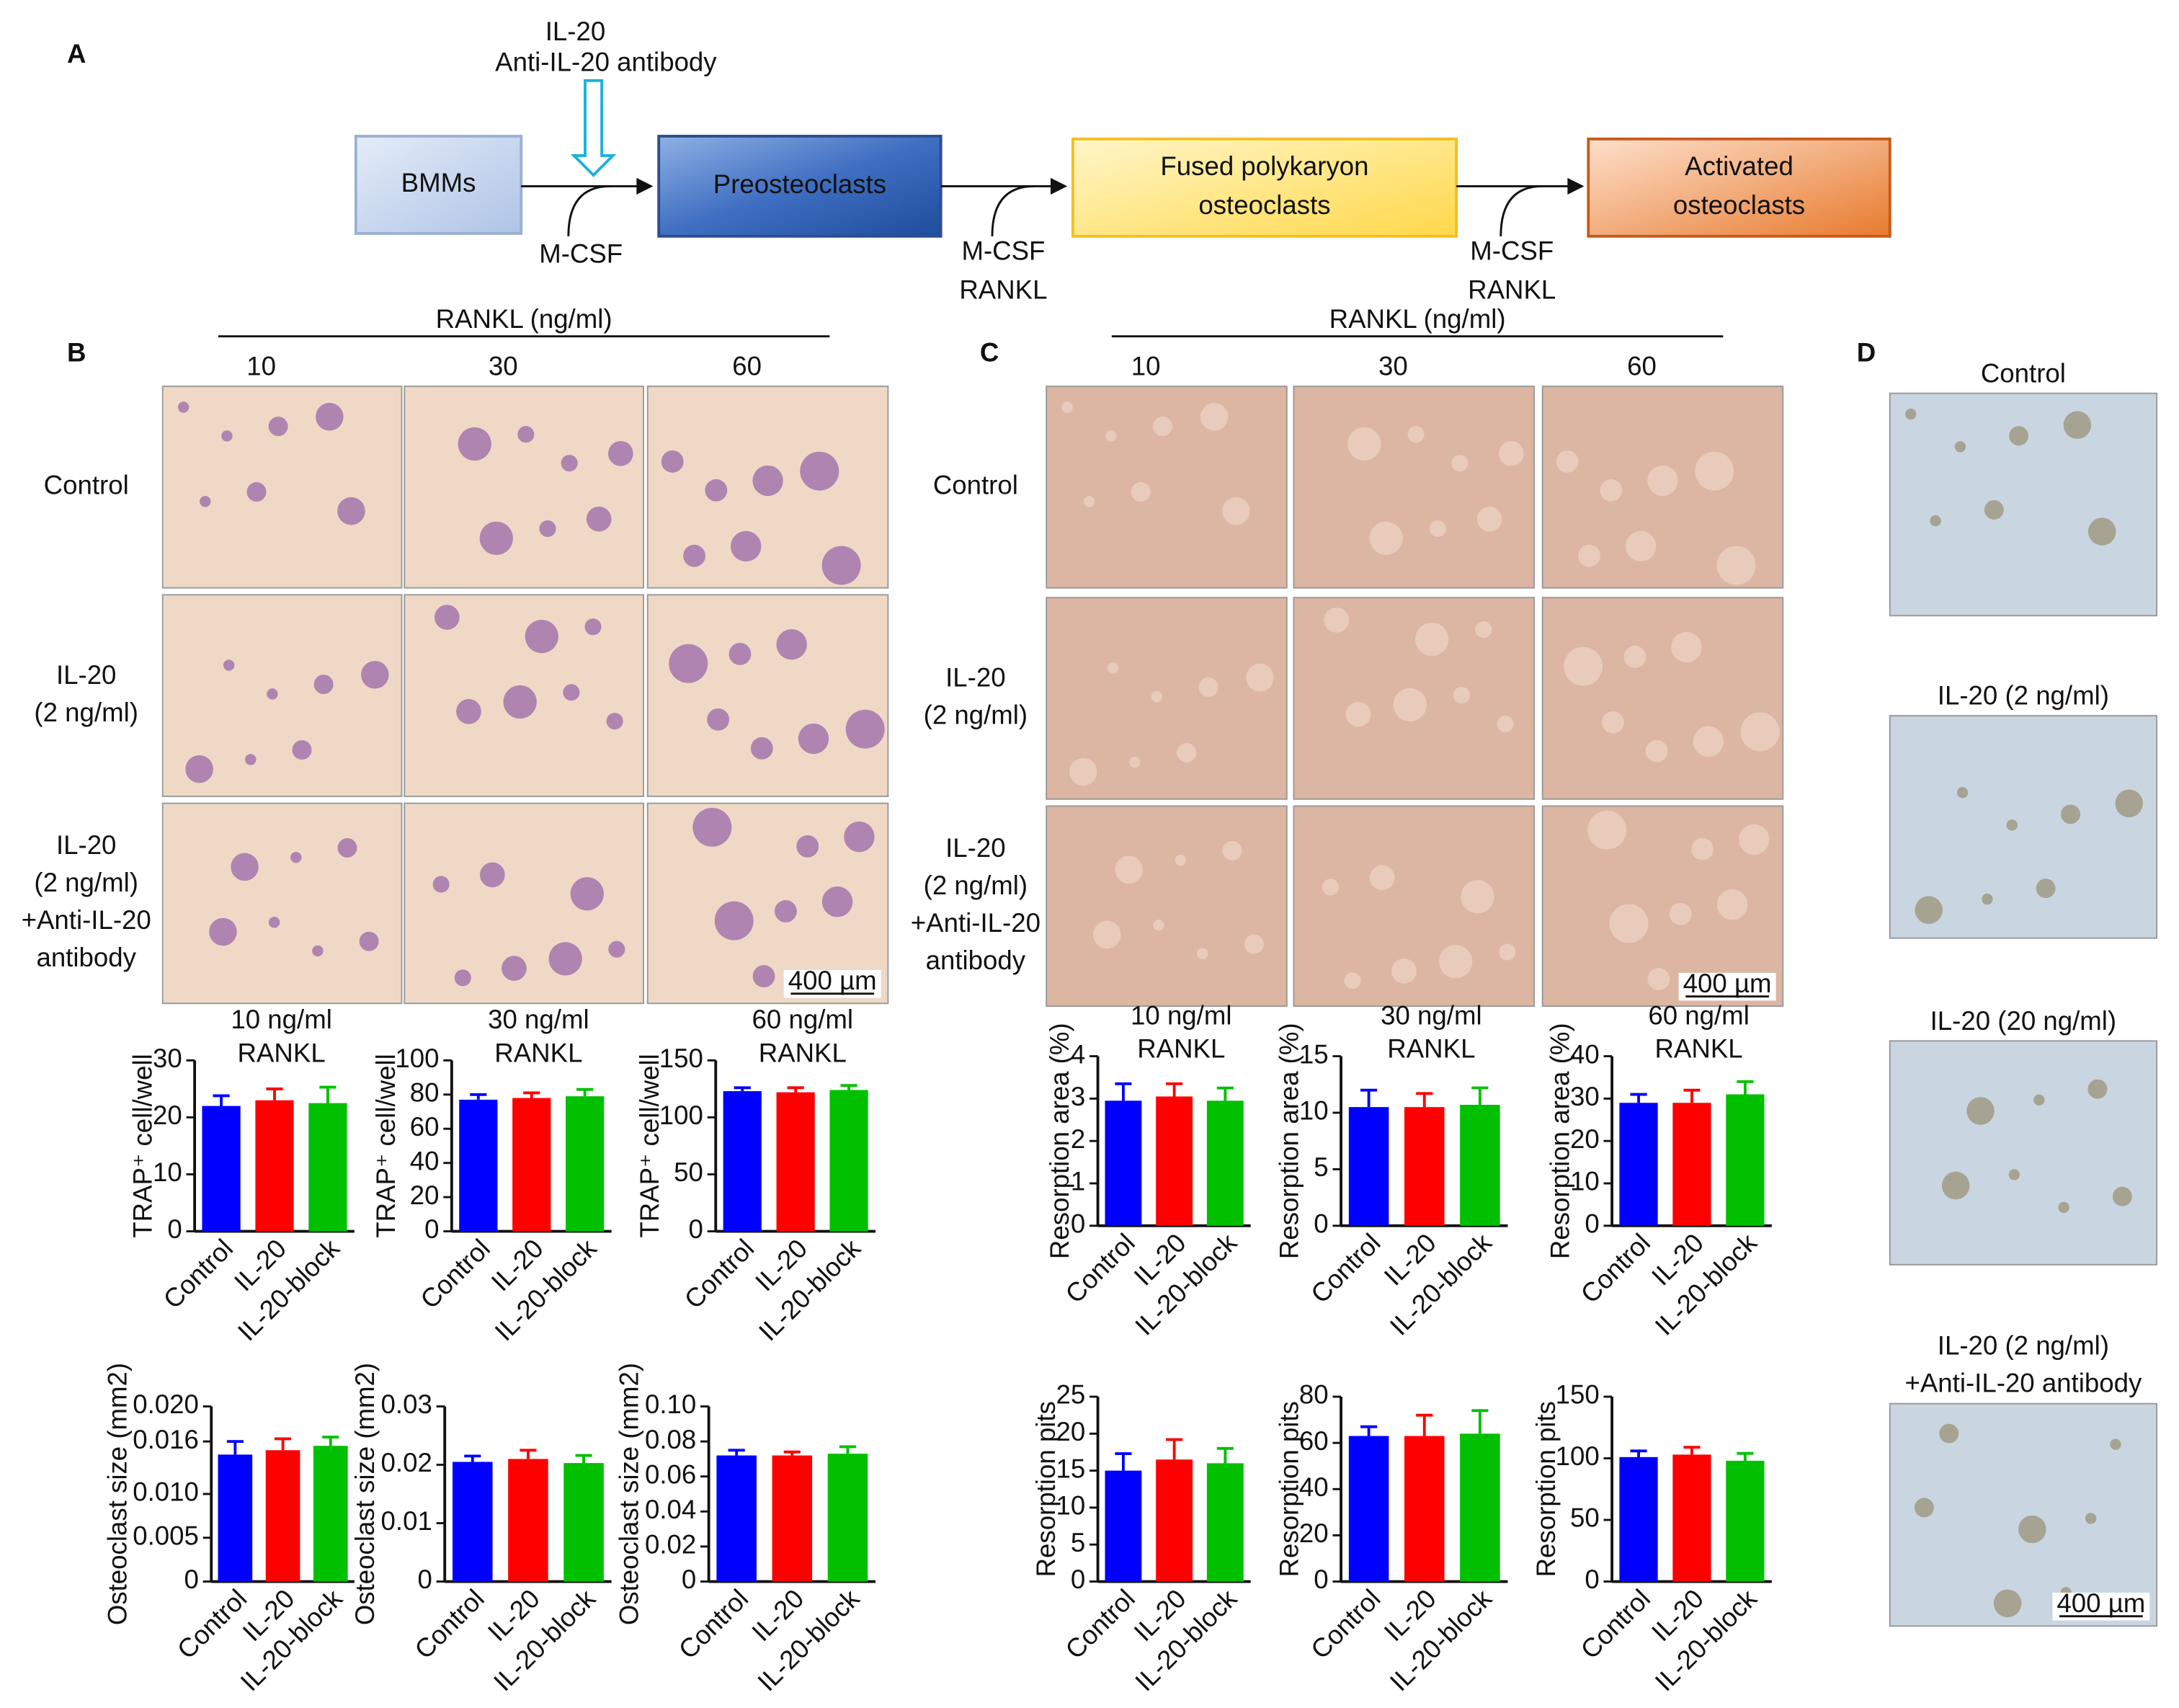  What do you see at coordinates (1739, 205) in the screenshot?
I see `stage-label: osteoclasts` at bounding box center [1739, 205].